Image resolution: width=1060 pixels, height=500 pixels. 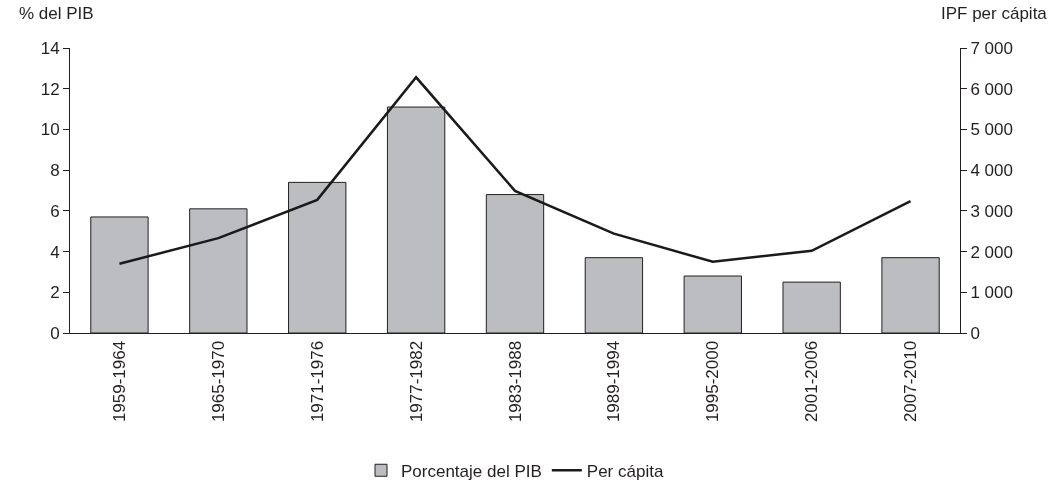 What do you see at coordinates (317, 381) in the screenshot?
I see `x-tick-label: 1971-1976` at bounding box center [317, 381].